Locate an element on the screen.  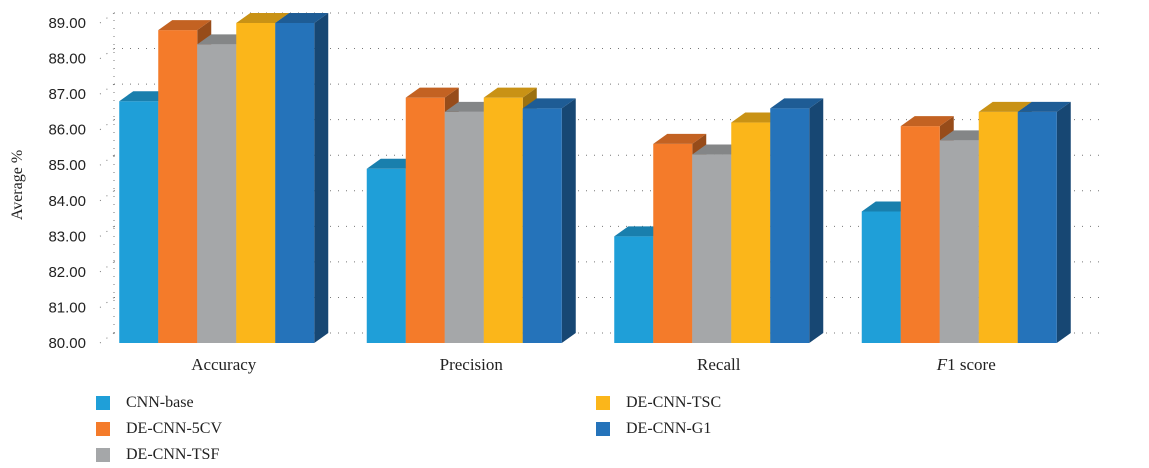
legend-label: CNN-base is located at coordinates (160, 402).